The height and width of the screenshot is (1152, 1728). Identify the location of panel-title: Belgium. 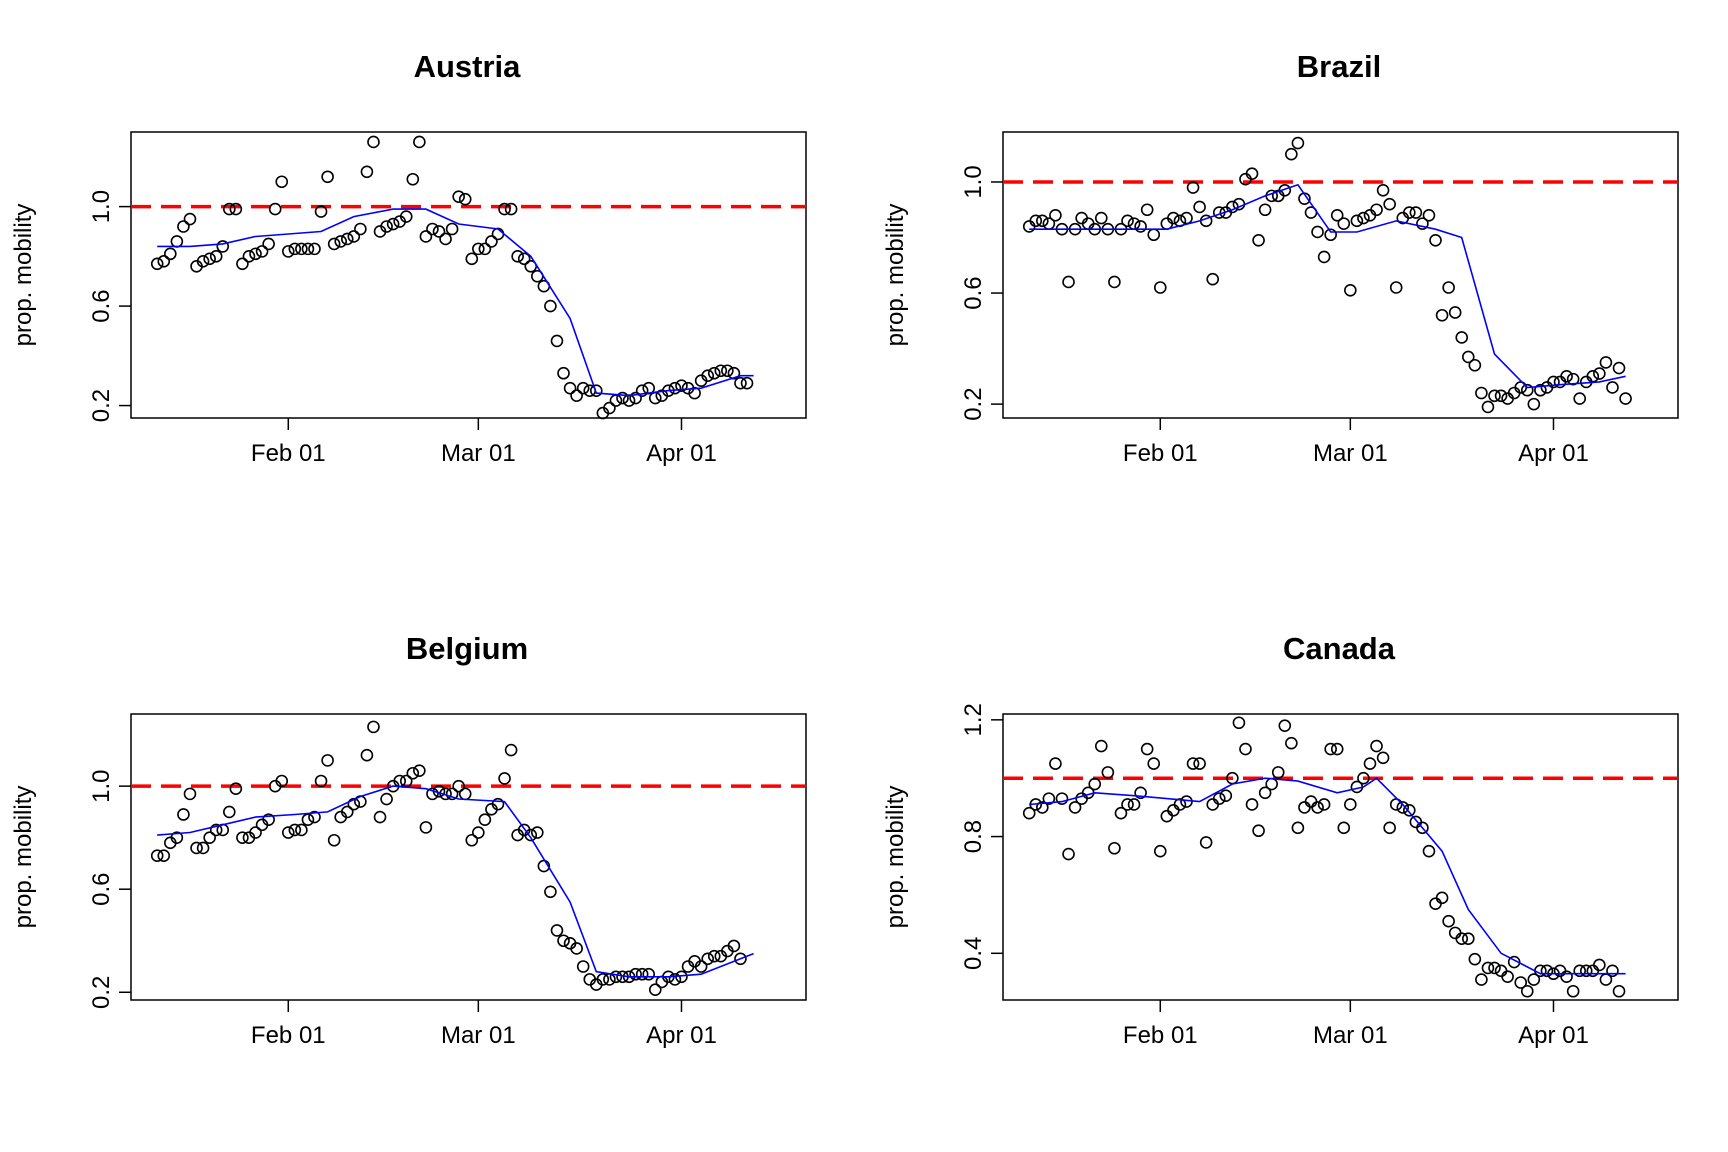
(467, 648).